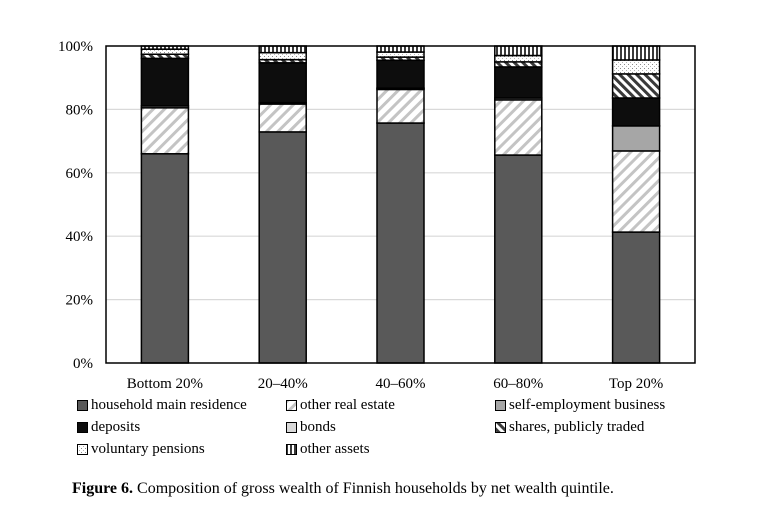 This screenshot has height=530, width=776. What do you see at coordinates (103, 488) in the screenshot?
I see `caption-label: Figure 6.` at bounding box center [103, 488].